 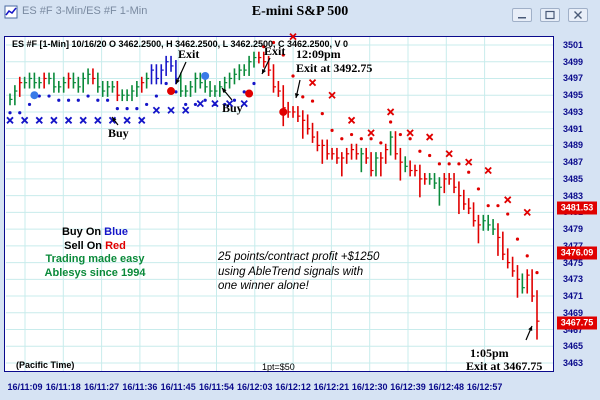 What do you see at coordinates (278, 367) in the screenshot?
I see `point-value-label: 1pt=$50` at bounding box center [278, 367].